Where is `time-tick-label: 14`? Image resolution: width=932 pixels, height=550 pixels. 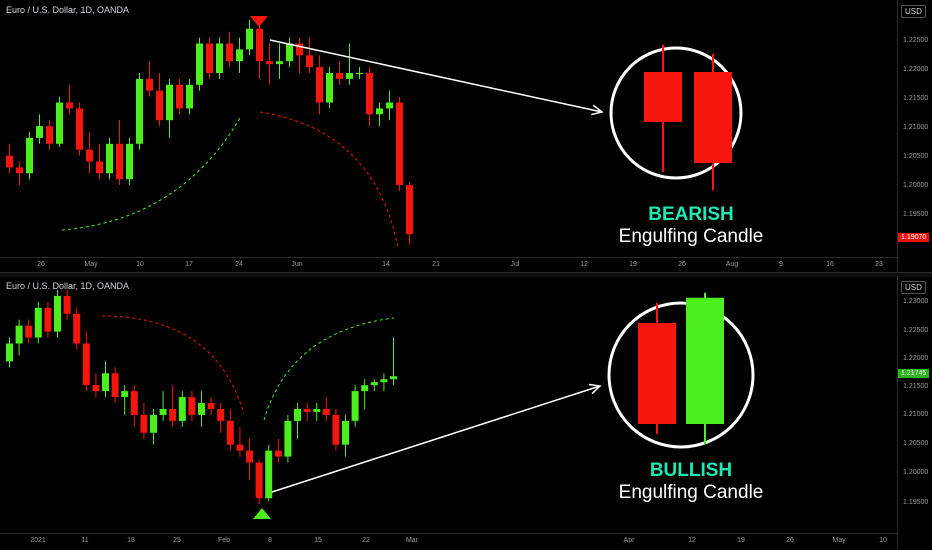
time-tick-label: 14 is located at coordinates (386, 264).